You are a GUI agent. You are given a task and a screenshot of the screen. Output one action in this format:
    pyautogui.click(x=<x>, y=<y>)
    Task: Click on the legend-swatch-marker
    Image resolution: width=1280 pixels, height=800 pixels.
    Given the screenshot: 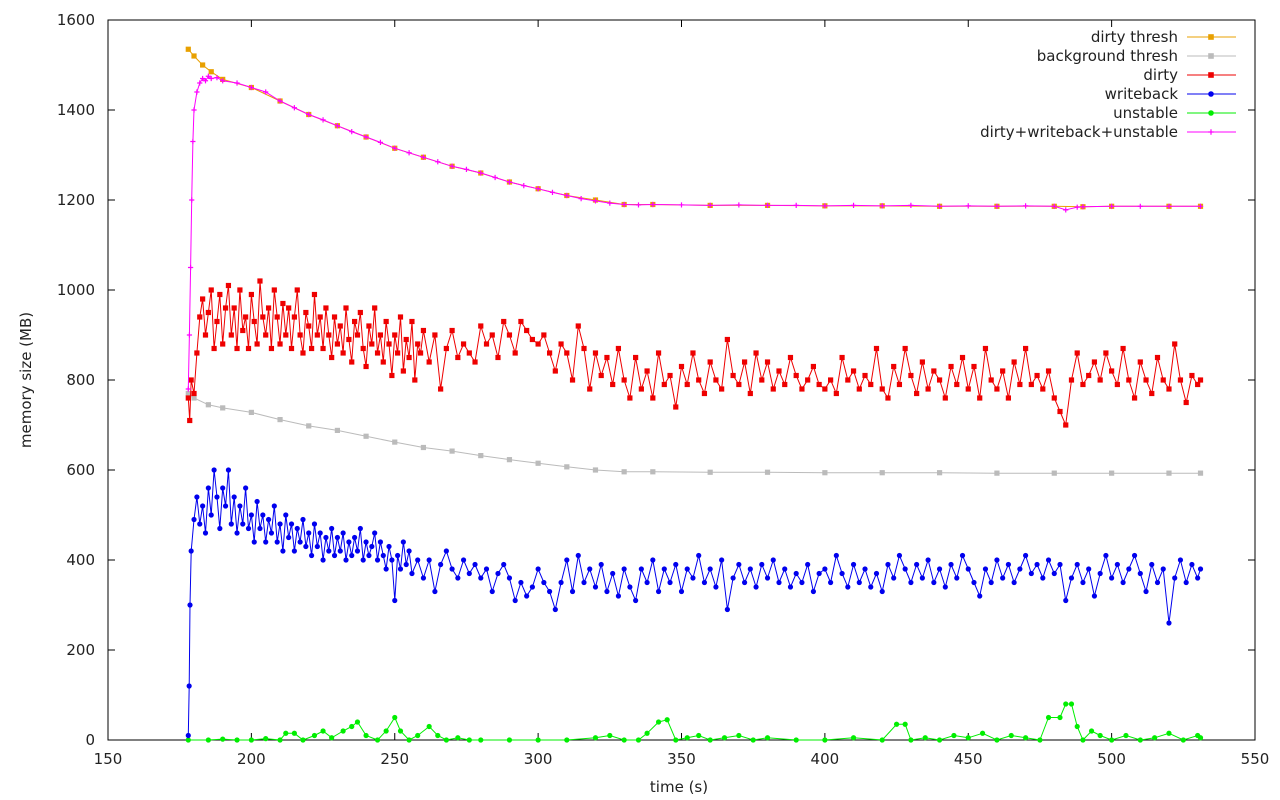 What is the action you would take?
    pyautogui.click(x=1211, y=75)
    